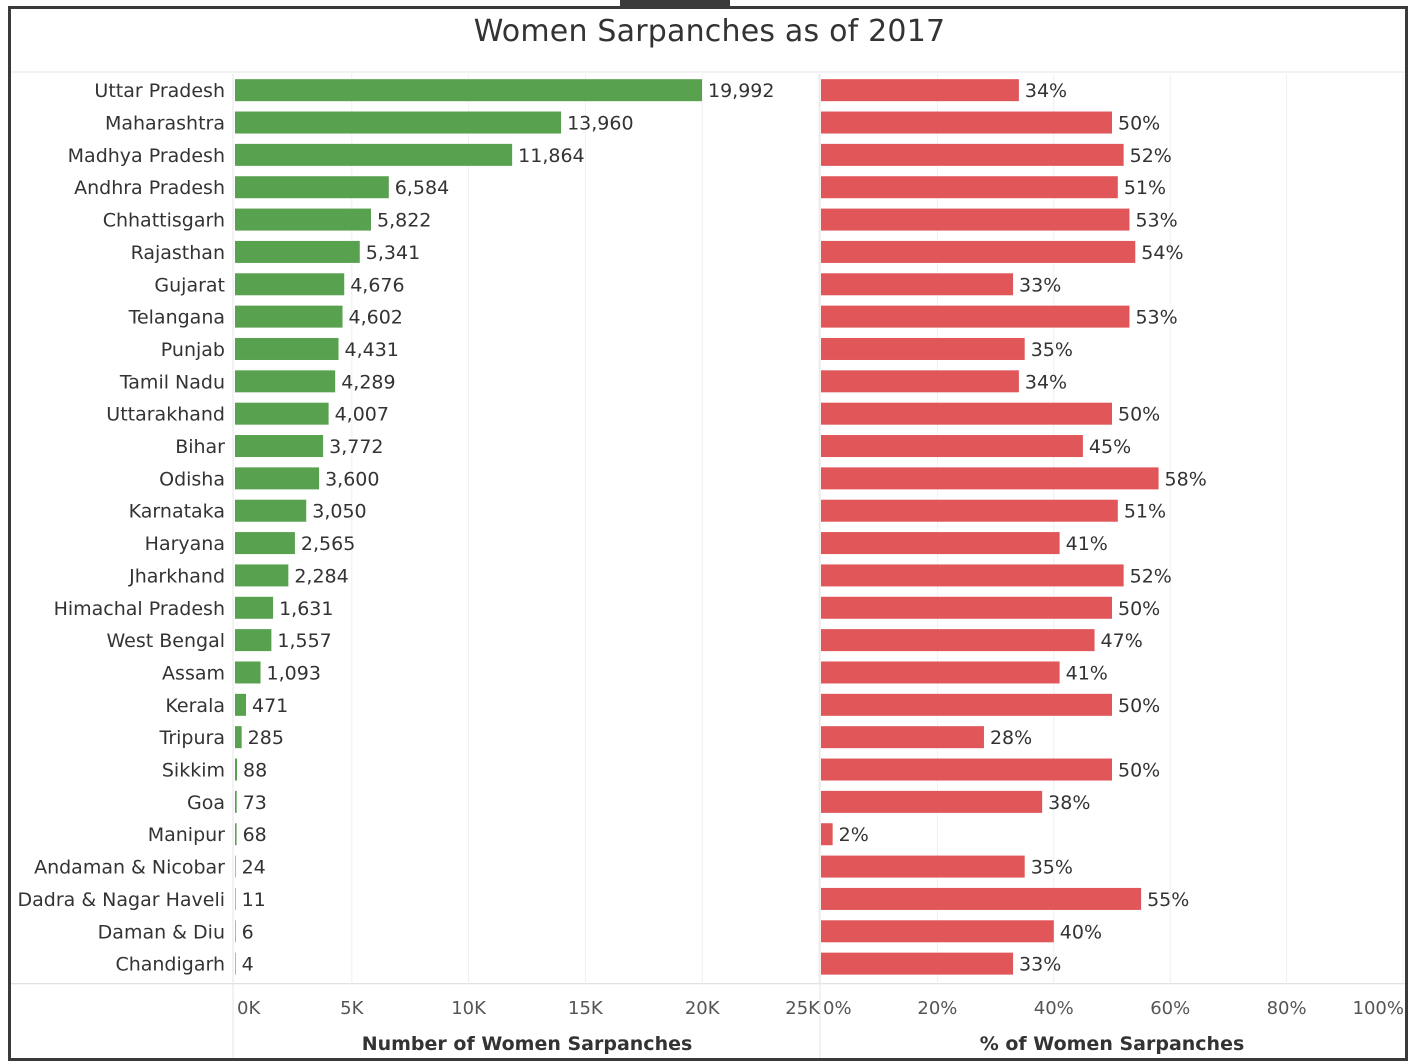 Image resolution: width=1419 pixels, height=1061 pixels. Describe the element at coordinates (255, 835) in the screenshot. I see `data-label-count: 68` at that location.